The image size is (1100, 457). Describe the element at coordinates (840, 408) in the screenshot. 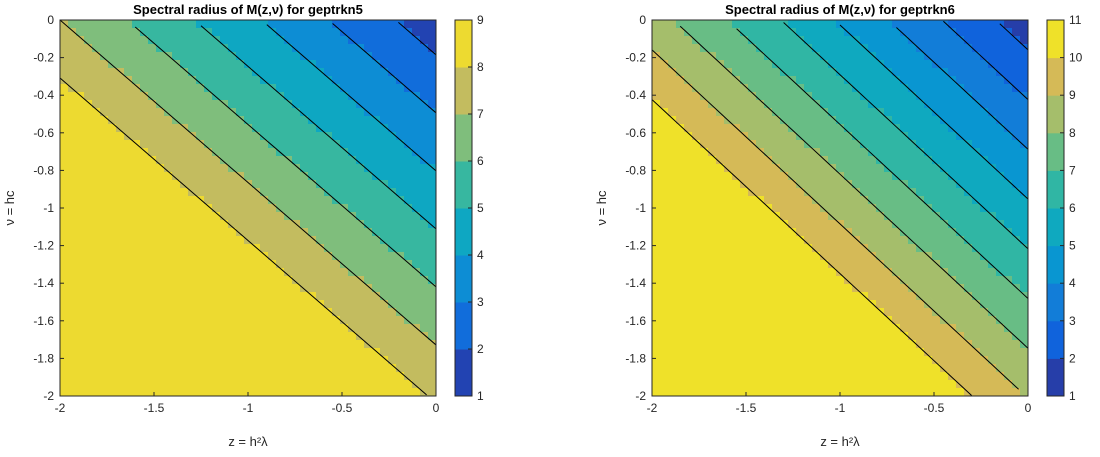

I see `x-tick-label: -1` at that location.